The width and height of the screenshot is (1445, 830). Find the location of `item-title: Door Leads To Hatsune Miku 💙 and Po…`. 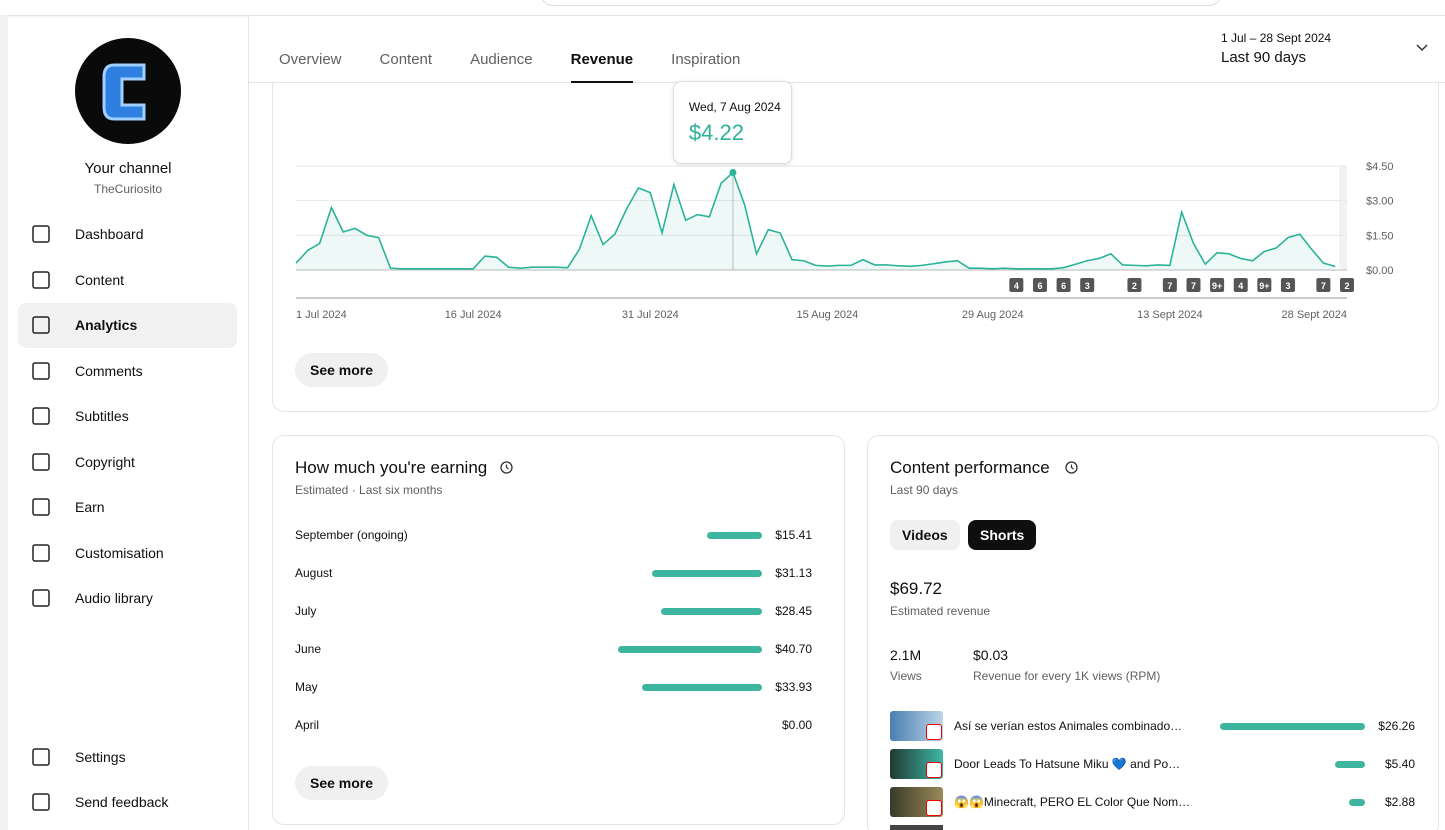

item-title: Door Leads To Hatsune Miku 💙 and Po… is located at coordinates (1067, 764).